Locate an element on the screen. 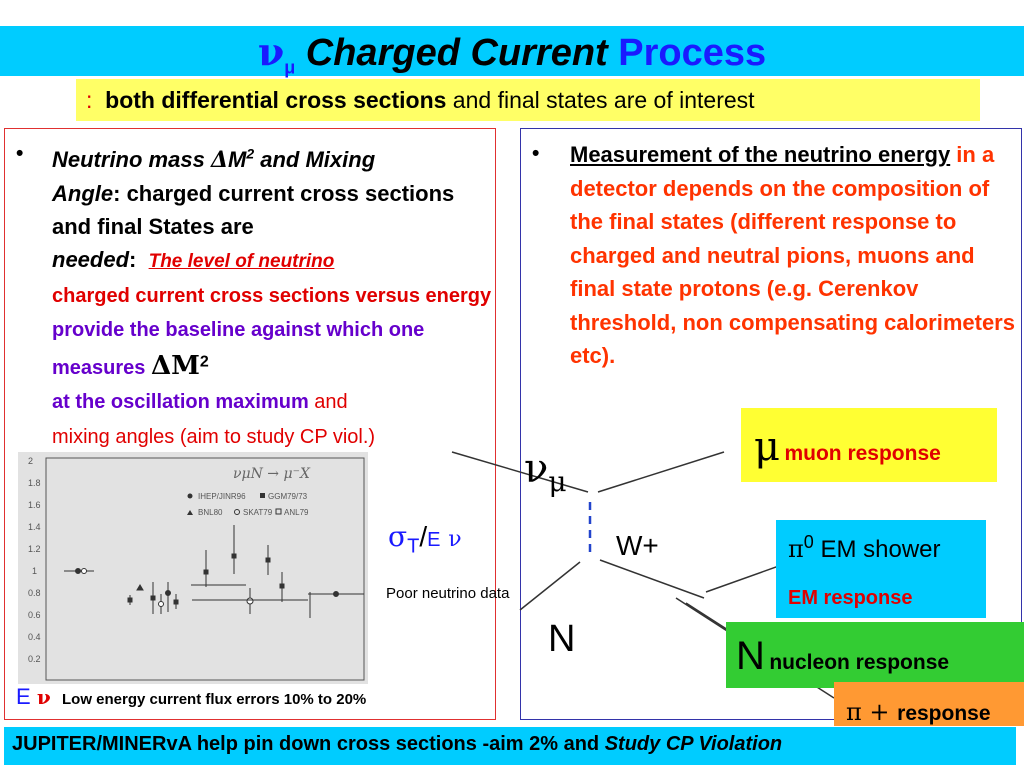 The height and width of the screenshot is (768, 1024). muon-response: μ muon response is located at coordinates (847, 447).